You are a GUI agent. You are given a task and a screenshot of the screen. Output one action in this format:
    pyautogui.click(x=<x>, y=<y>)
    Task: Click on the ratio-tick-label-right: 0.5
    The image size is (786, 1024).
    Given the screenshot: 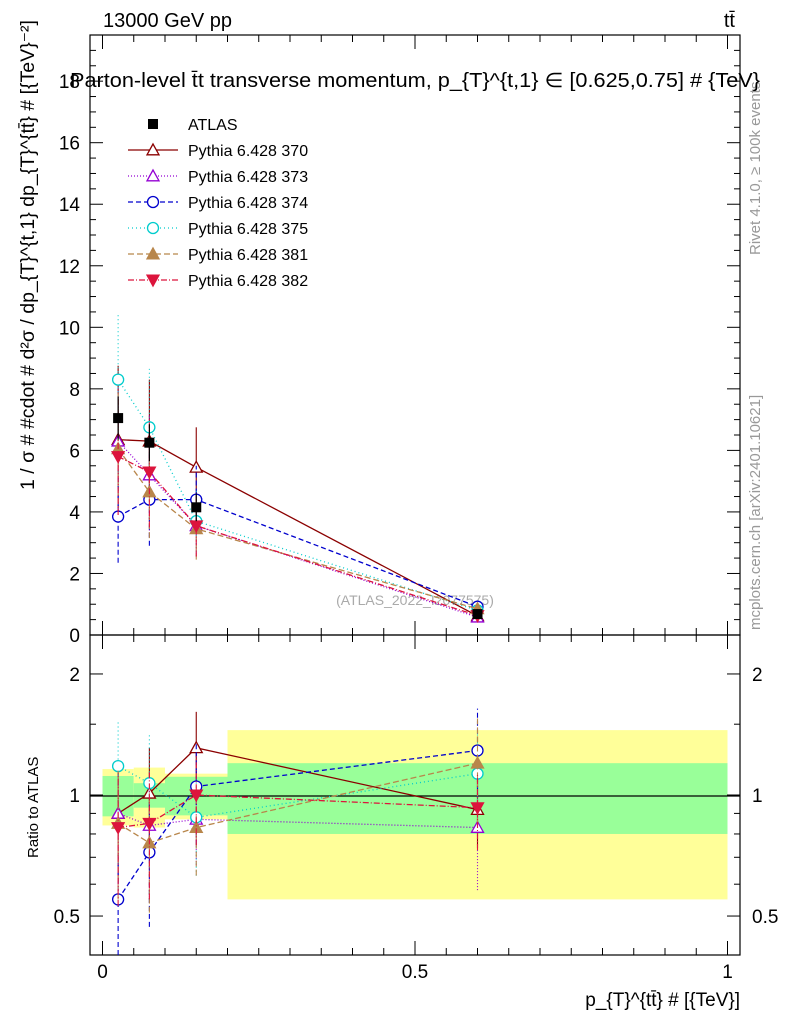 What is the action you would take?
    pyautogui.click(x=765, y=917)
    